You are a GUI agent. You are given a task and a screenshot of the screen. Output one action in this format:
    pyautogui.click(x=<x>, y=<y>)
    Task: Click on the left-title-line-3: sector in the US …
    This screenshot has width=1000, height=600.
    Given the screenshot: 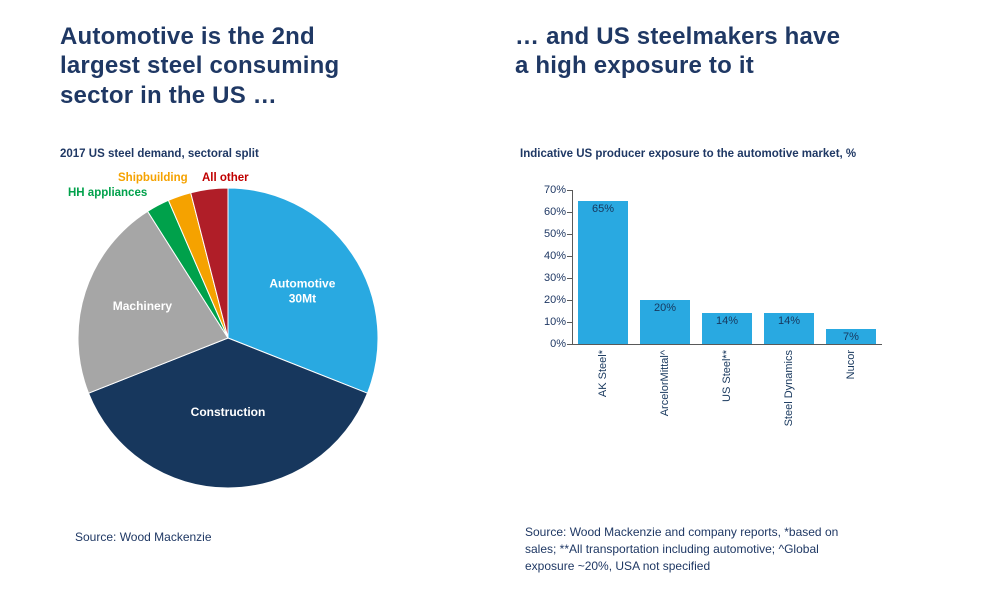 What is the action you would take?
    pyautogui.click(x=168, y=95)
    